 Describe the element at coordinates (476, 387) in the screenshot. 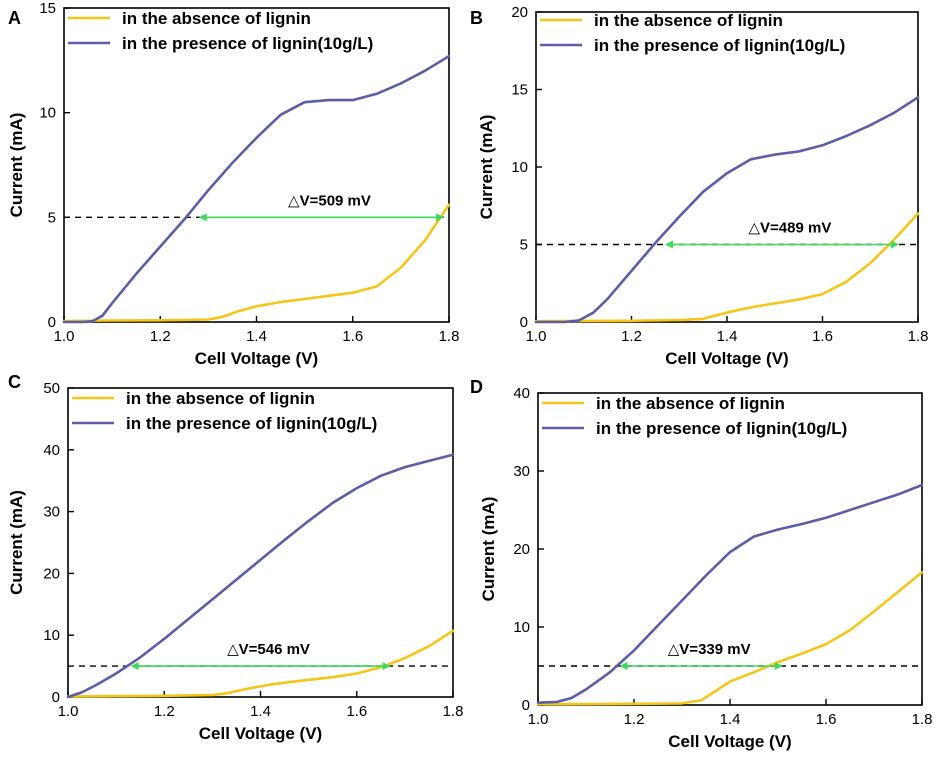

I see `panel-letter: D` at that location.